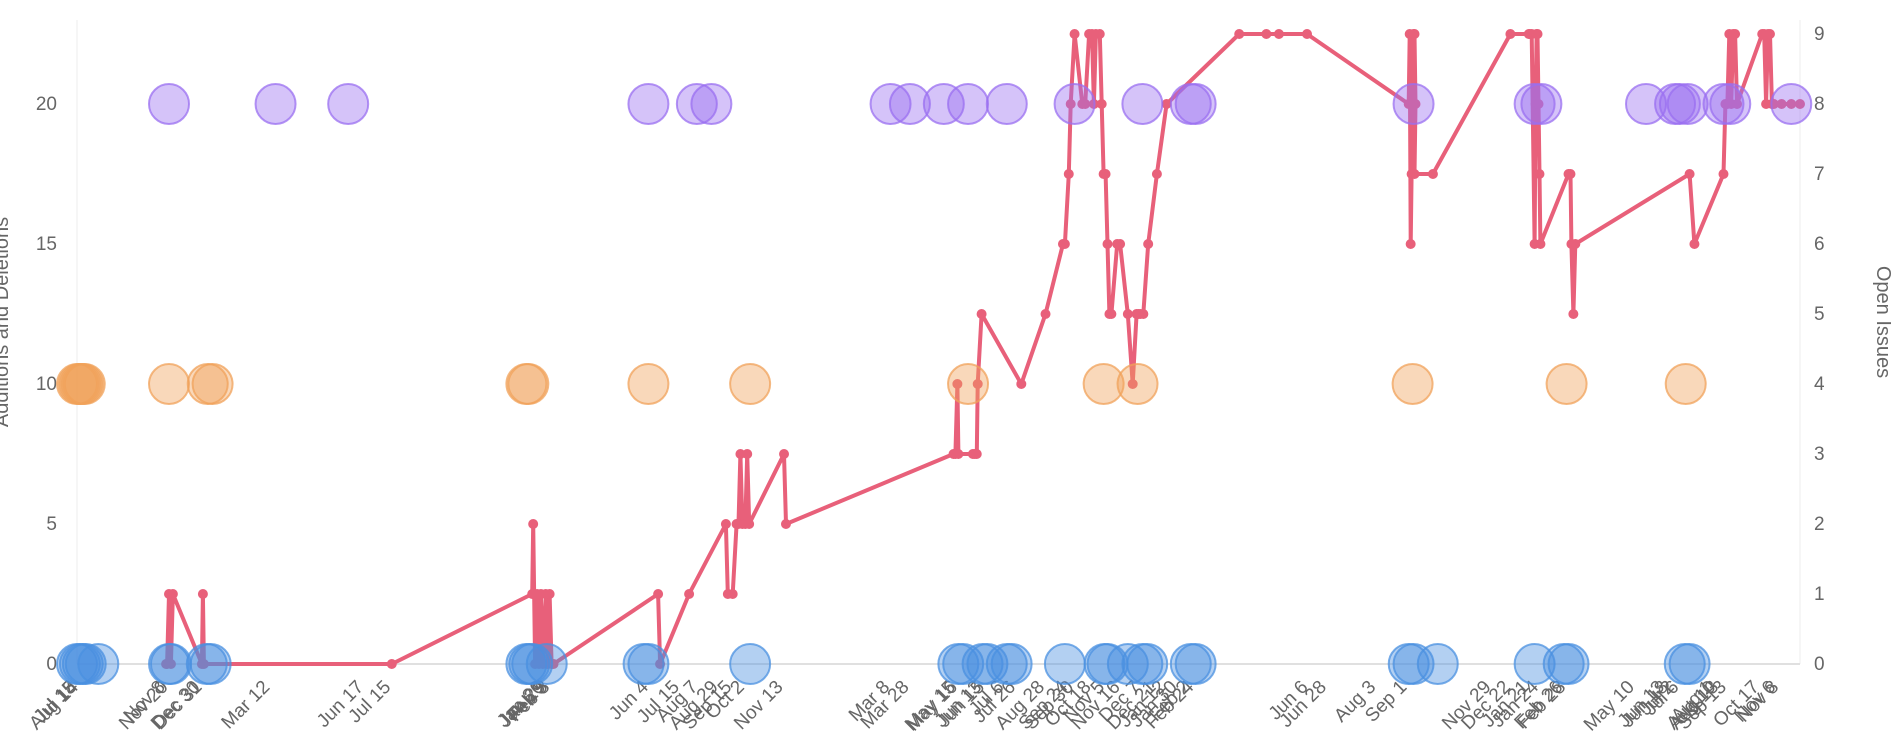 Image resolution: width=1896 pixels, height=752 pixels. I want to click on right-tick-label: 1, so click(1819, 594).